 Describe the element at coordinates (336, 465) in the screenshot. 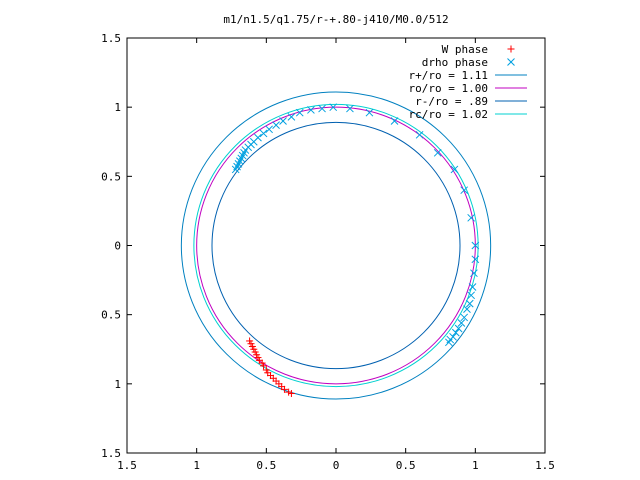

I see `x-tick-label: 0` at that location.